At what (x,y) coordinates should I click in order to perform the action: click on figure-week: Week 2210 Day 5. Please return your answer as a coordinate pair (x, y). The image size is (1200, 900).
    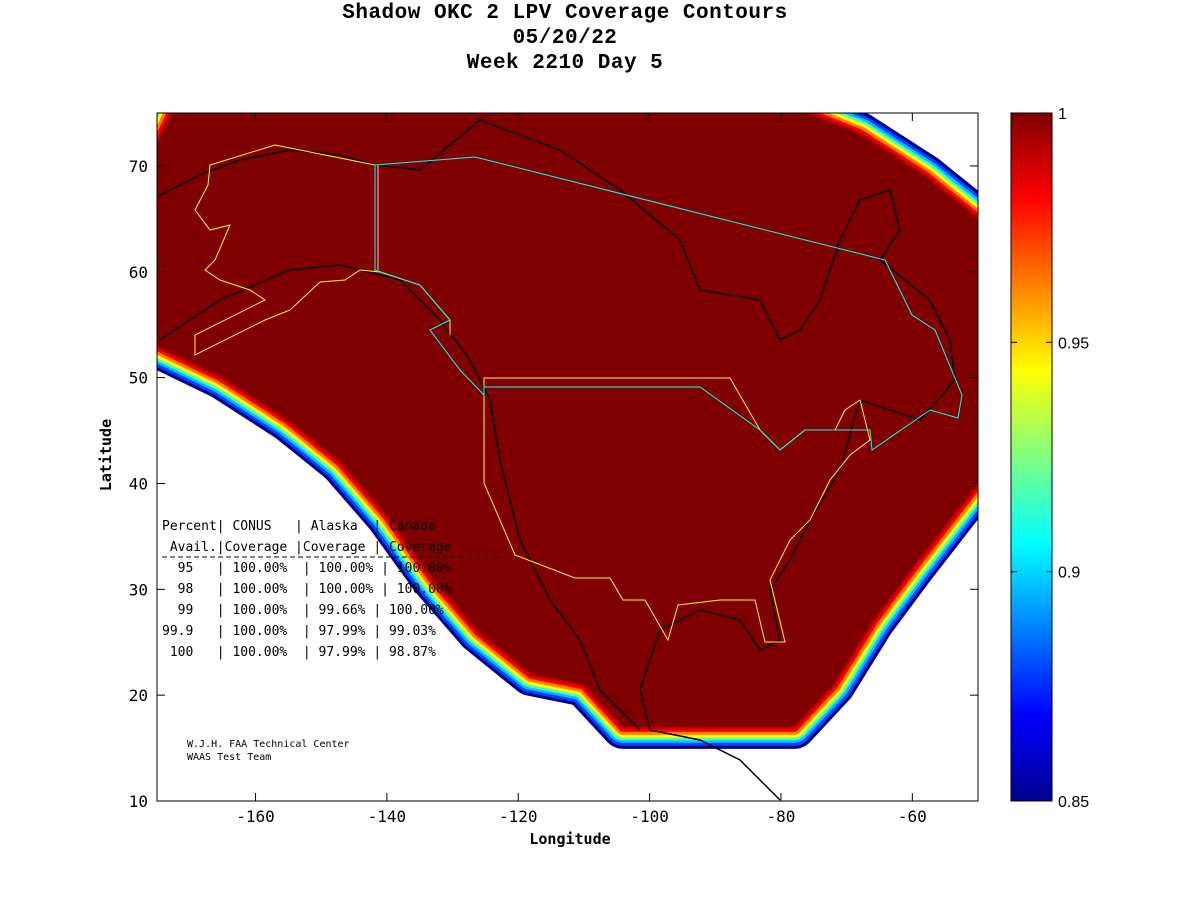
    Looking at the image, I should click on (565, 63).